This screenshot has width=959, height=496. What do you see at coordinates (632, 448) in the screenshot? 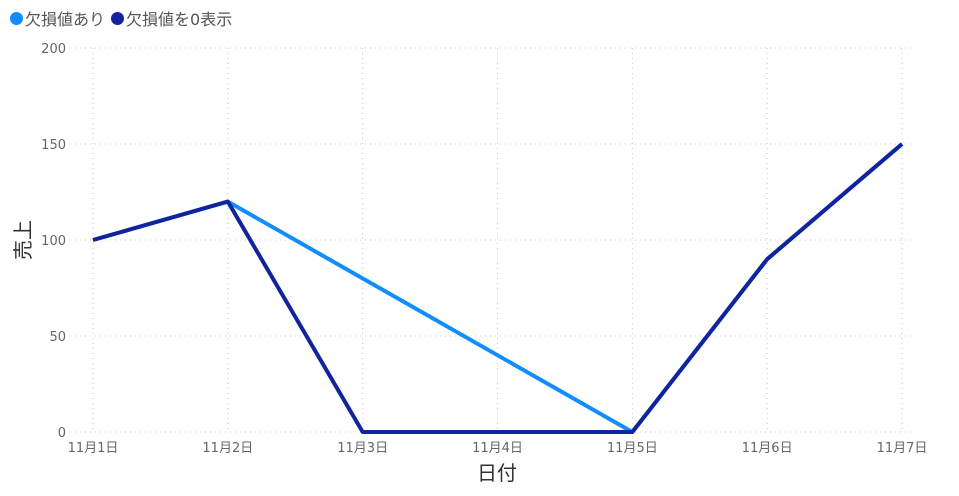
I see `x-tick-label: 11月5日` at bounding box center [632, 448].